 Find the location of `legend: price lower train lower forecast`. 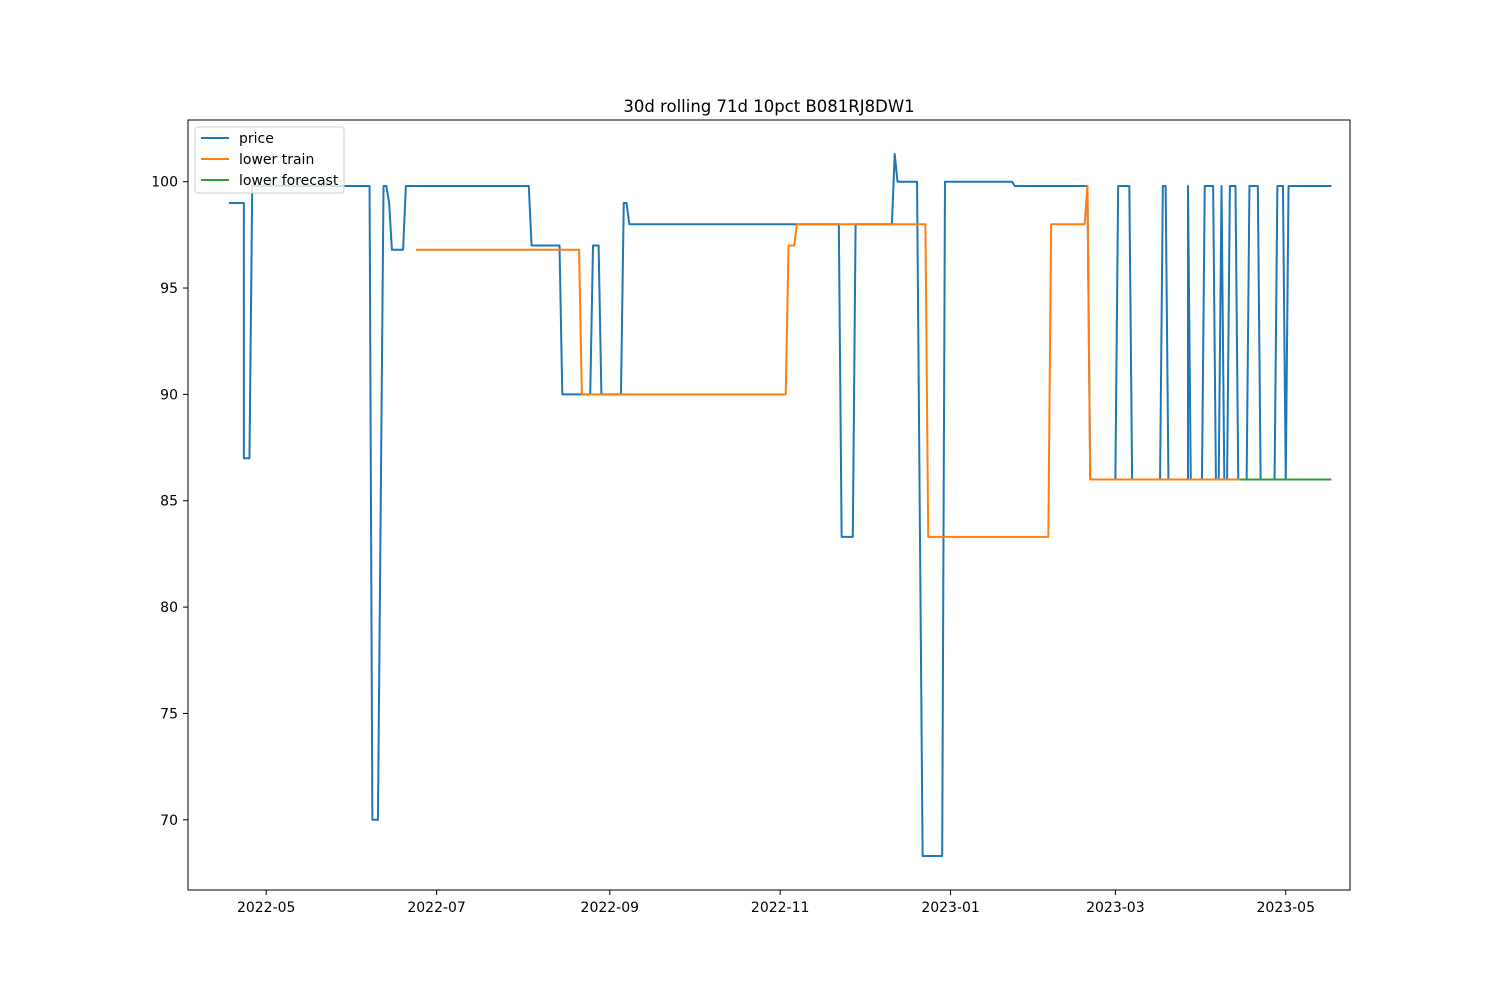

legend: price lower train lower forecast is located at coordinates (269, 160).